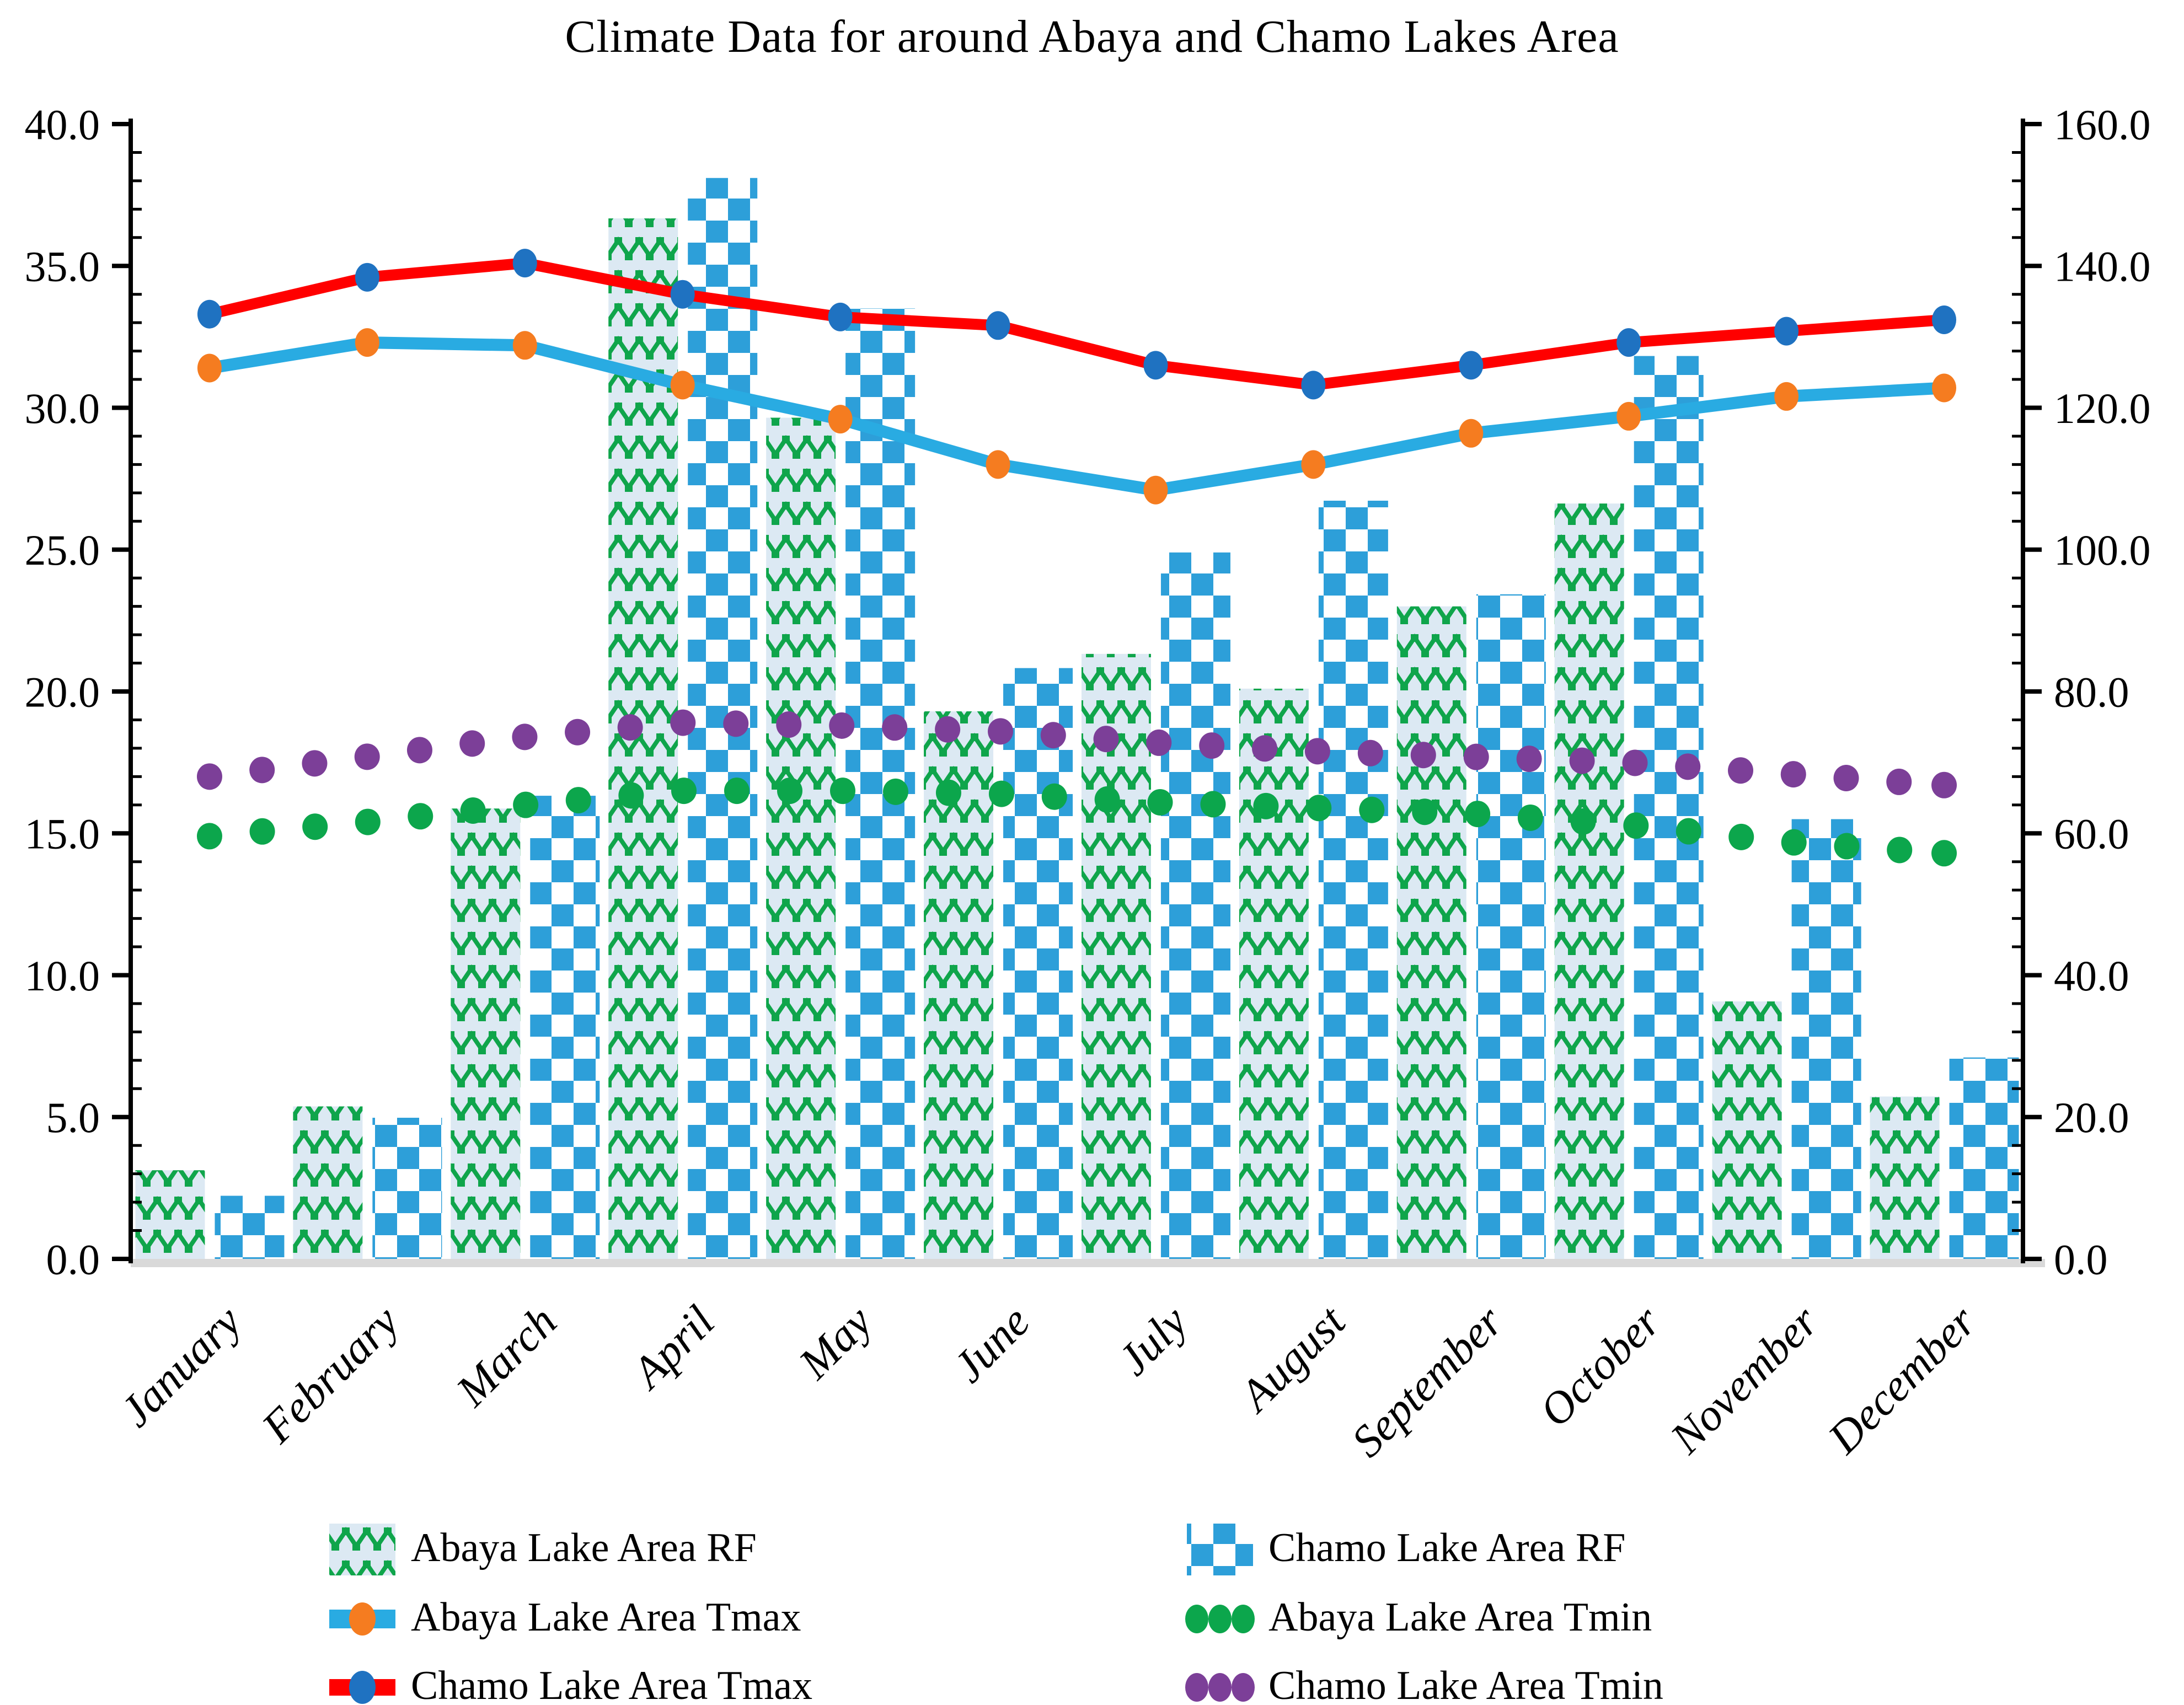 The width and height of the screenshot is (2184, 1705). I want to click on svg-text: 100.0, so click(2102, 550).